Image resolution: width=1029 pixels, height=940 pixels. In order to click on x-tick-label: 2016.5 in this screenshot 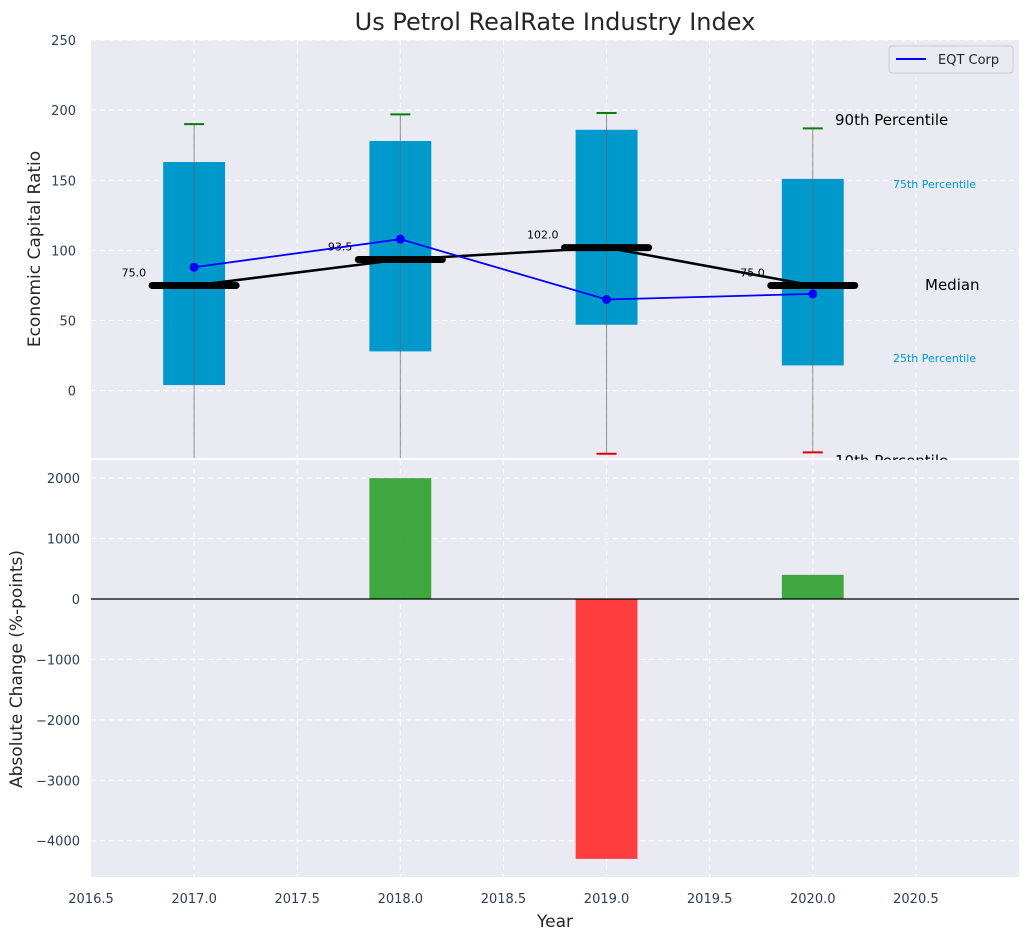, I will do `click(91, 899)`.